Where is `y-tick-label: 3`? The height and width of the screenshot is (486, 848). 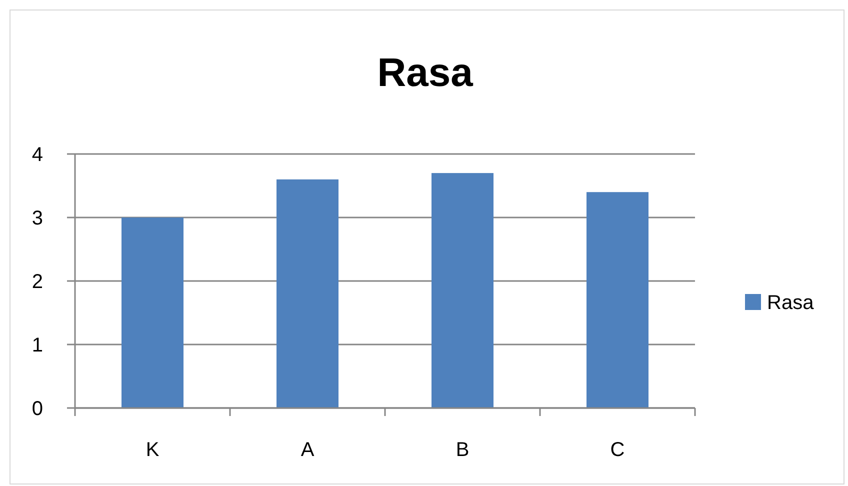
y-tick-label: 3 is located at coordinates (37, 219).